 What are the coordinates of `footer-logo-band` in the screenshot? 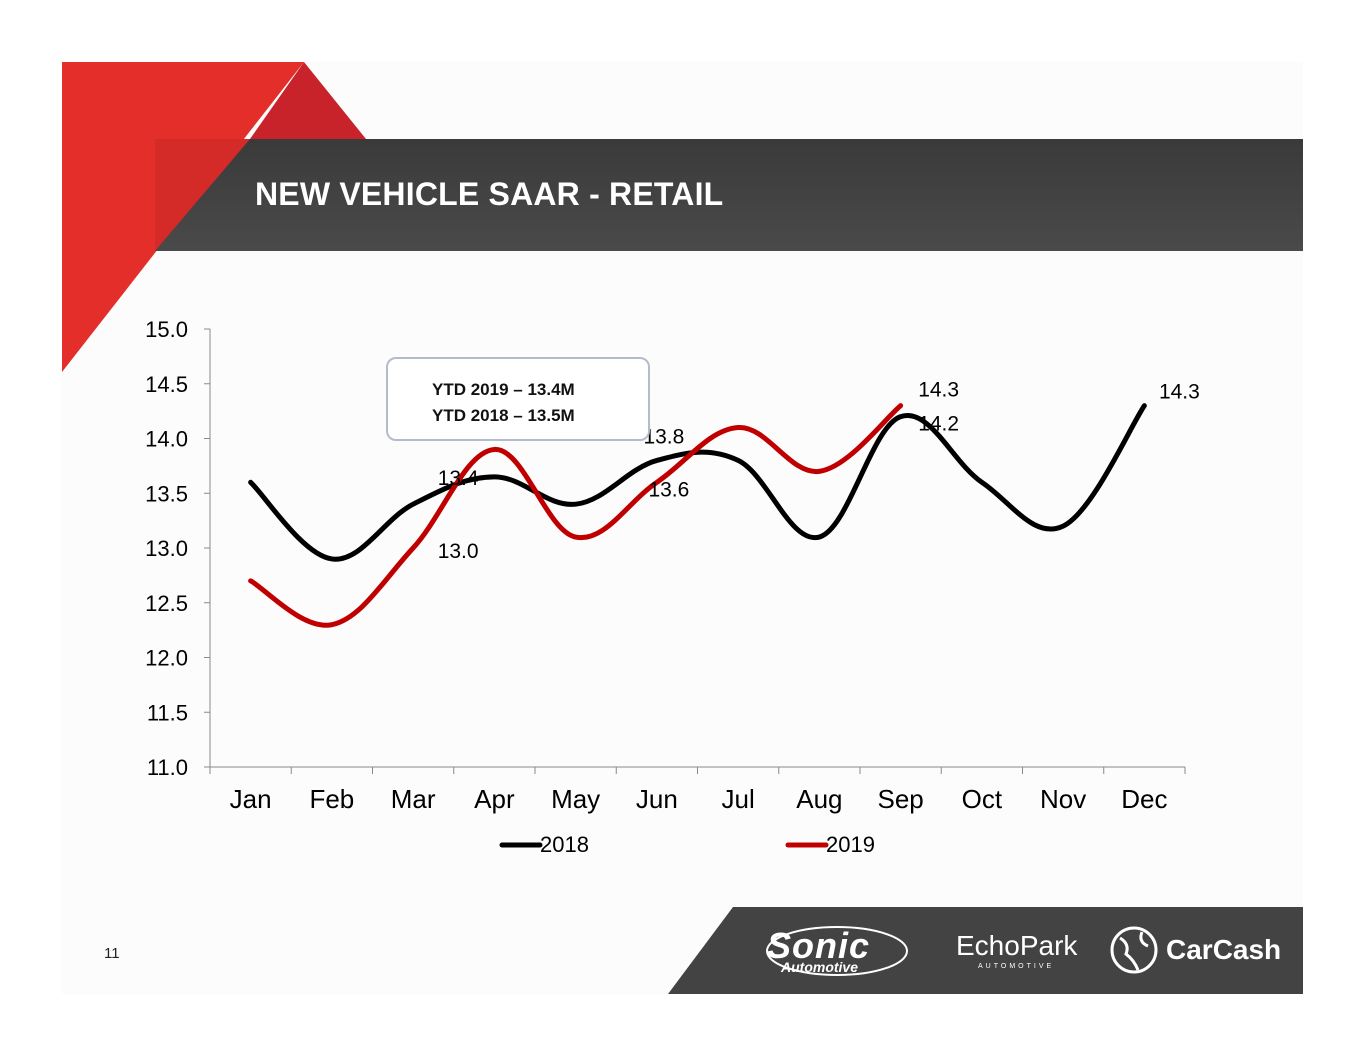 It's located at (985, 950).